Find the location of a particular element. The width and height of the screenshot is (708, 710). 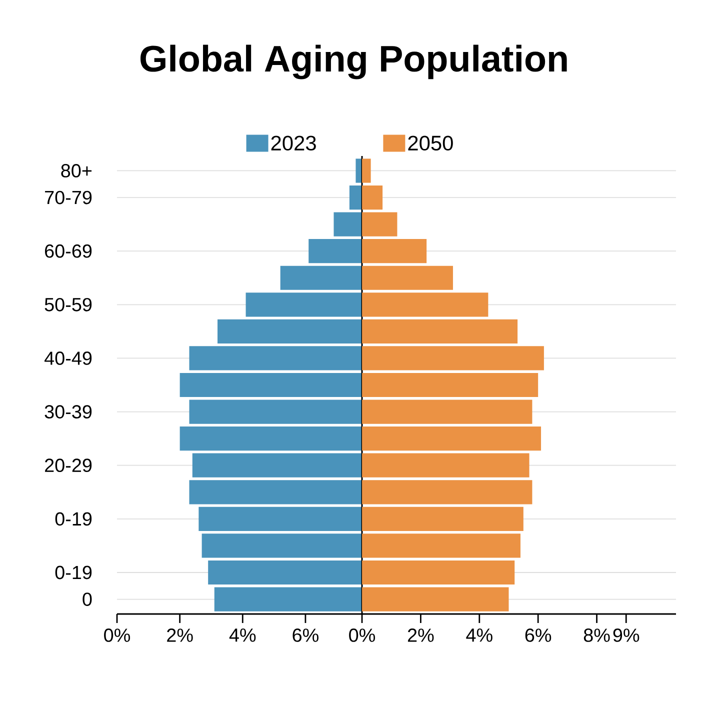

x-tick-label: 8% is located at coordinates (597, 635).